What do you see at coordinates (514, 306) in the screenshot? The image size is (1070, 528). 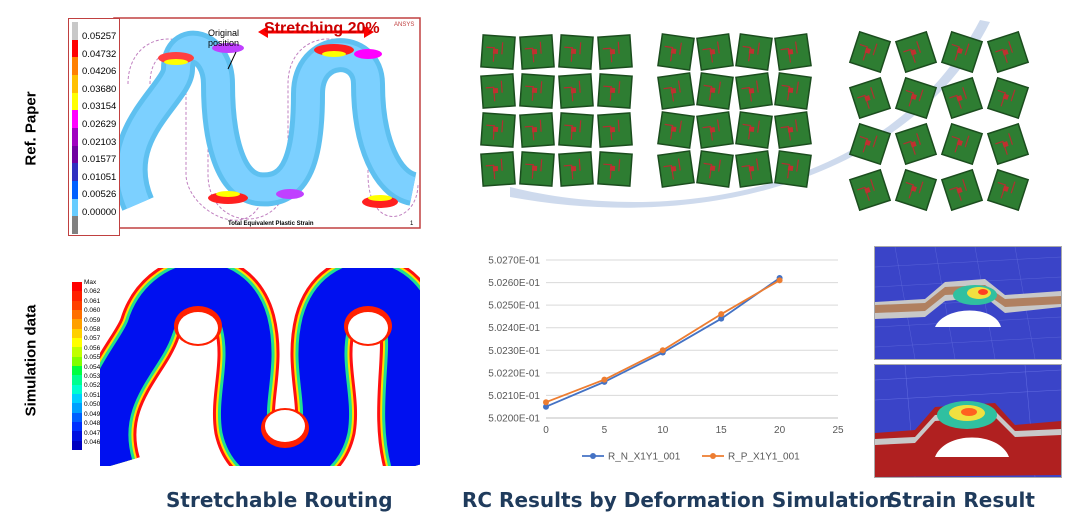 I see `y-tick-label: 5.0250E-01` at bounding box center [514, 306].